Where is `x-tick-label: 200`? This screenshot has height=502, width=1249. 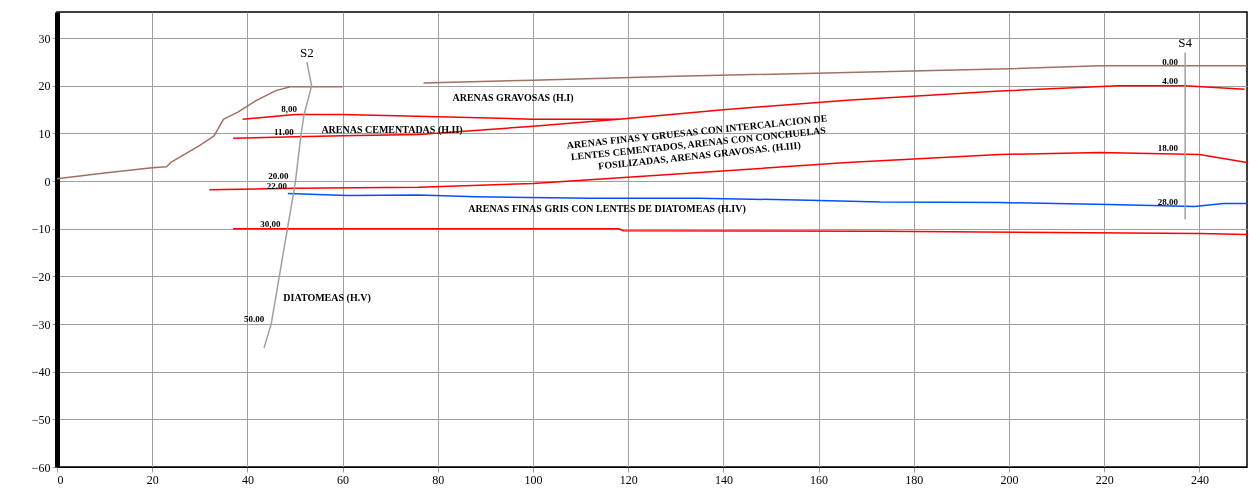 x-tick-label: 200 is located at coordinates (1009, 479).